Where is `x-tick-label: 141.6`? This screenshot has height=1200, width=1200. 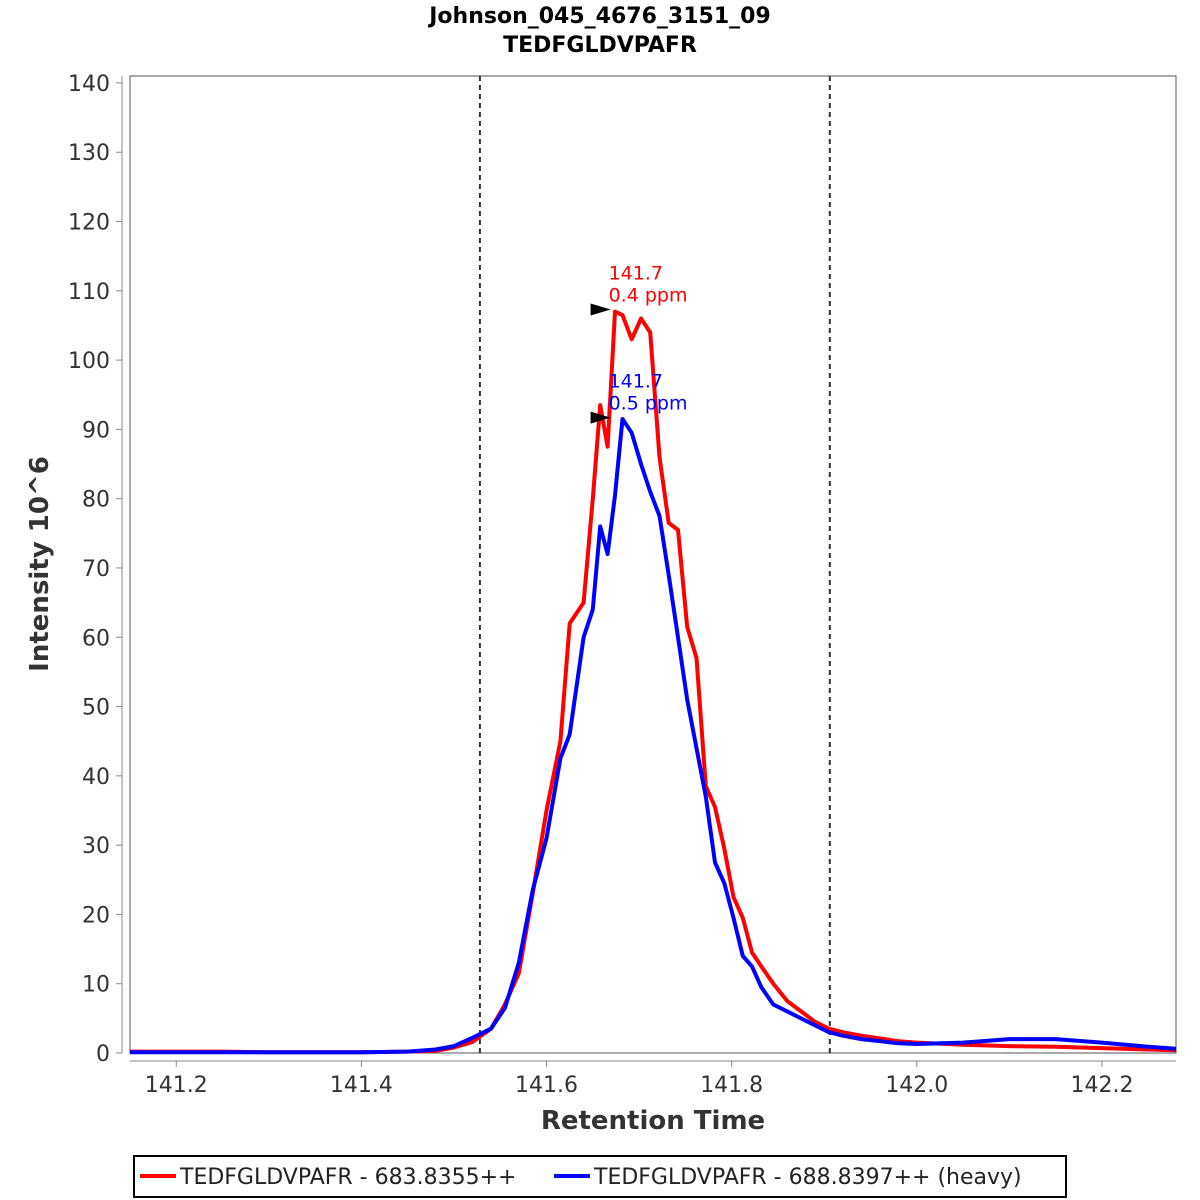
x-tick-label: 141.6 is located at coordinates (546, 1085).